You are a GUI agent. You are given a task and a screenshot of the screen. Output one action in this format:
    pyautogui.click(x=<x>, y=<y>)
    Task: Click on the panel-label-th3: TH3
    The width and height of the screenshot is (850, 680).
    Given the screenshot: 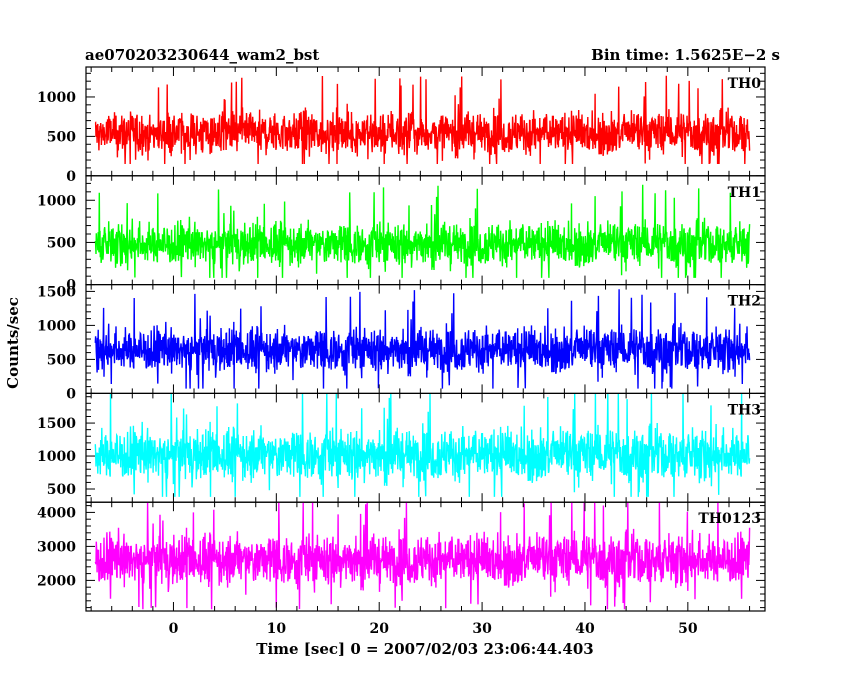 What is the action you would take?
    pyautogui.click(x=744, y=410)
    